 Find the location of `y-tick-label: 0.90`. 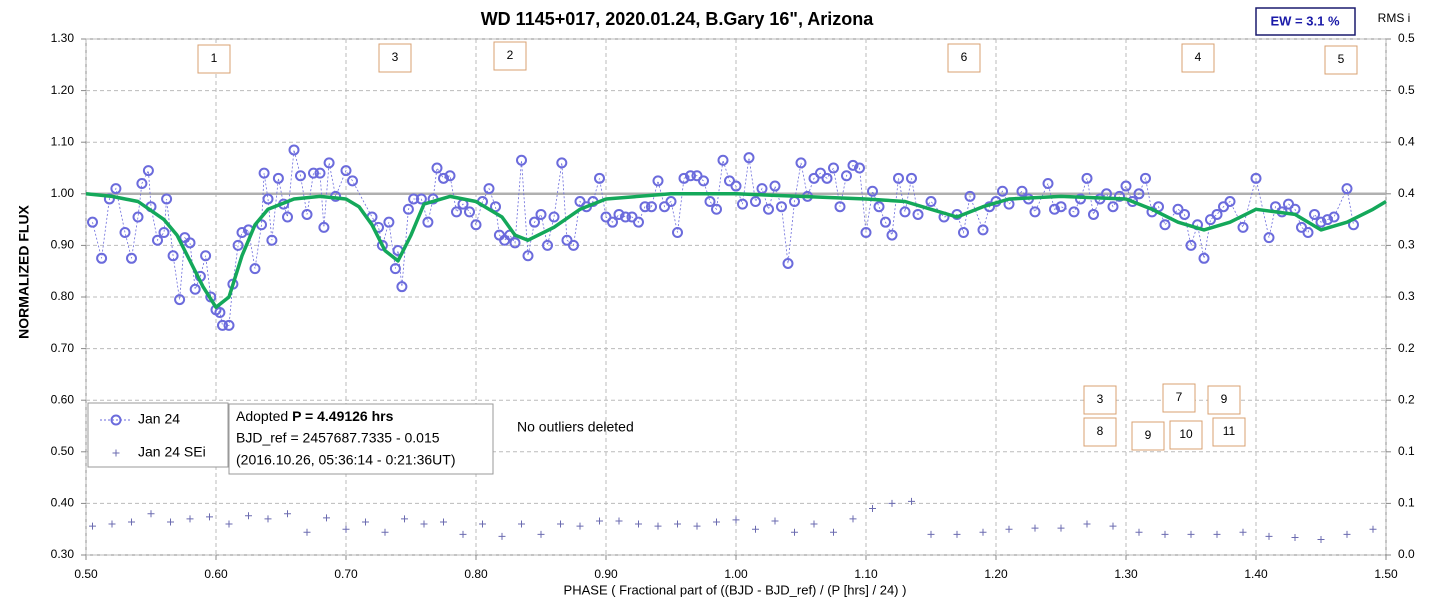

y-tick-label: 0.90 is located at coordinates (63, 245).